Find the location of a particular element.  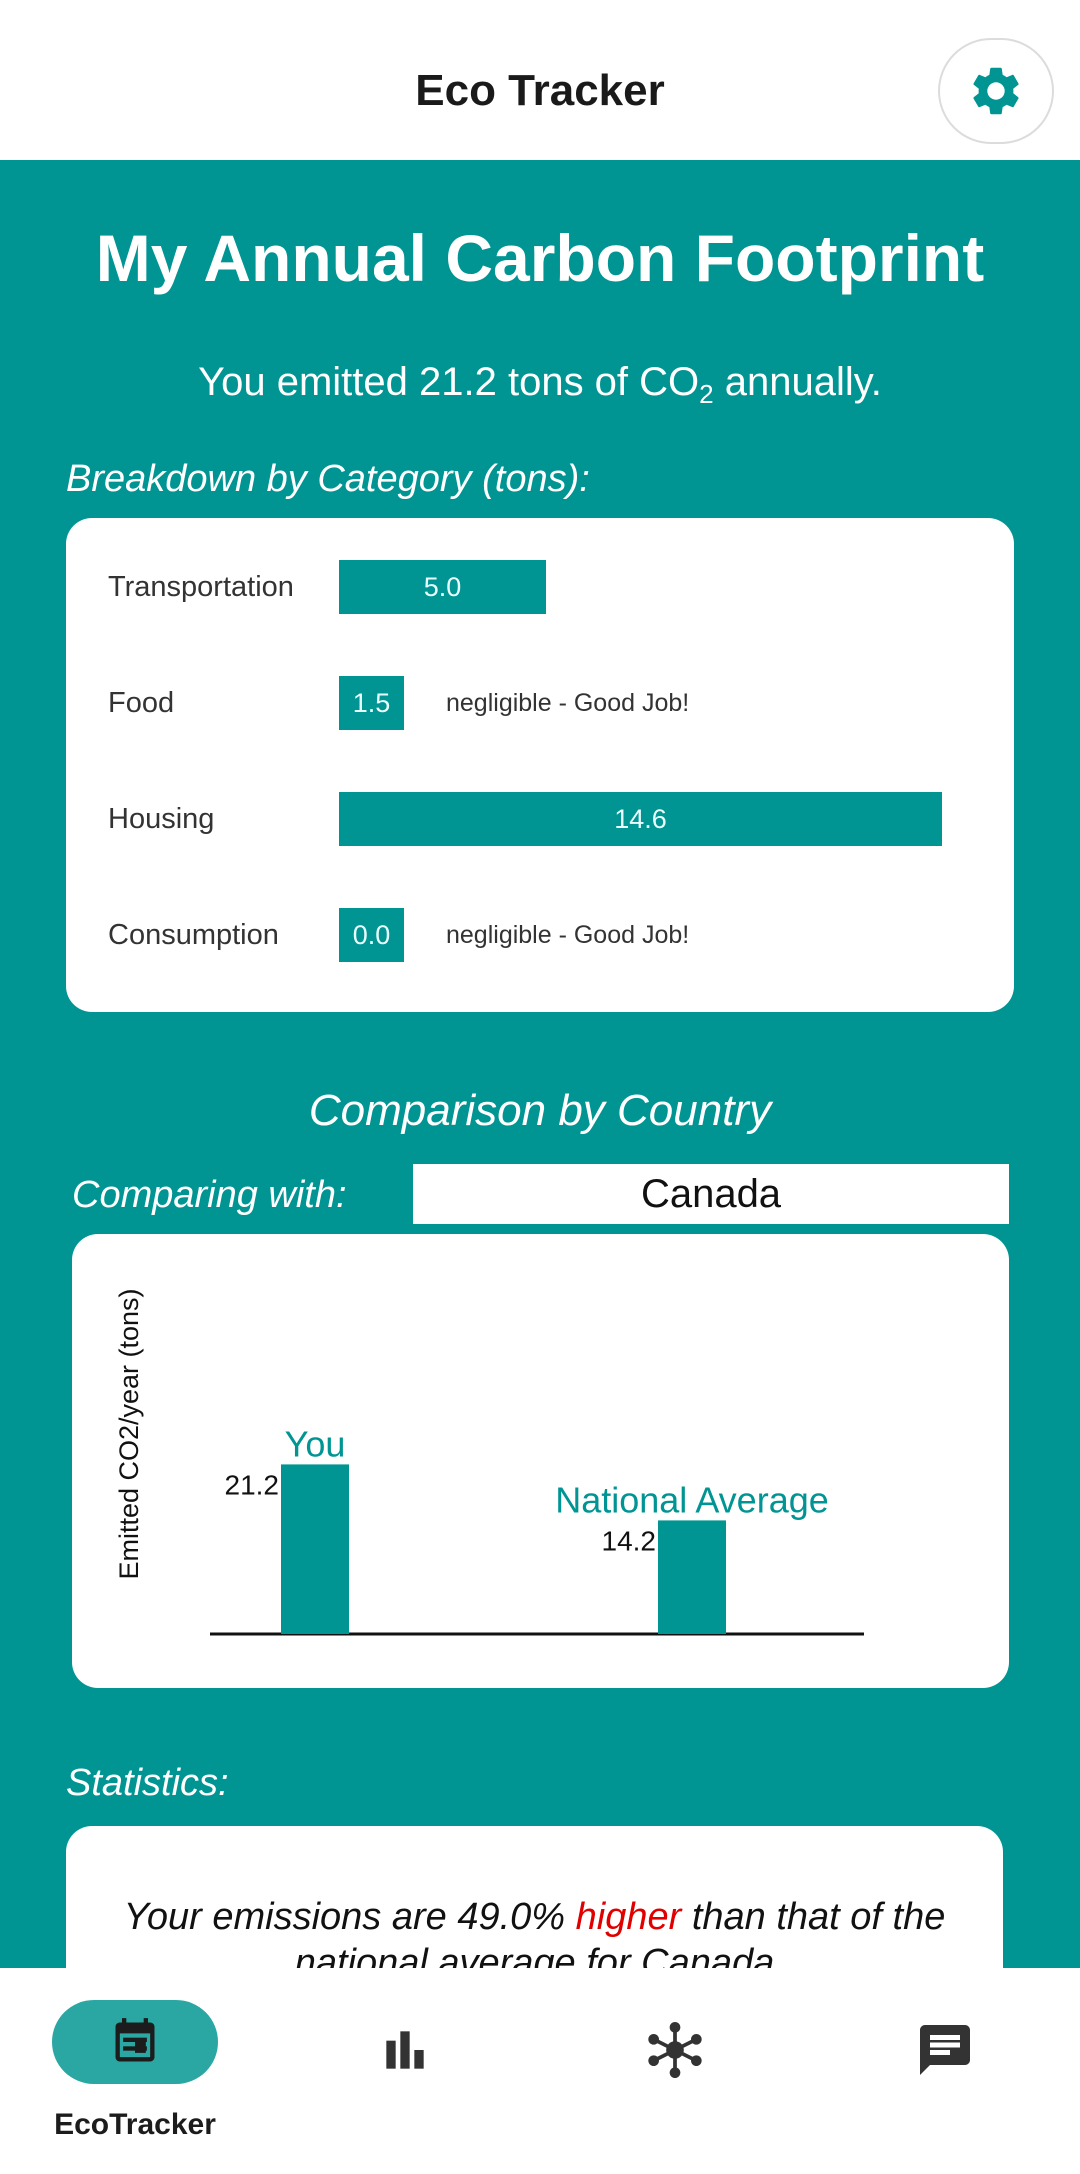

summary-suffix: annually. is located at coordinates (797, 382).